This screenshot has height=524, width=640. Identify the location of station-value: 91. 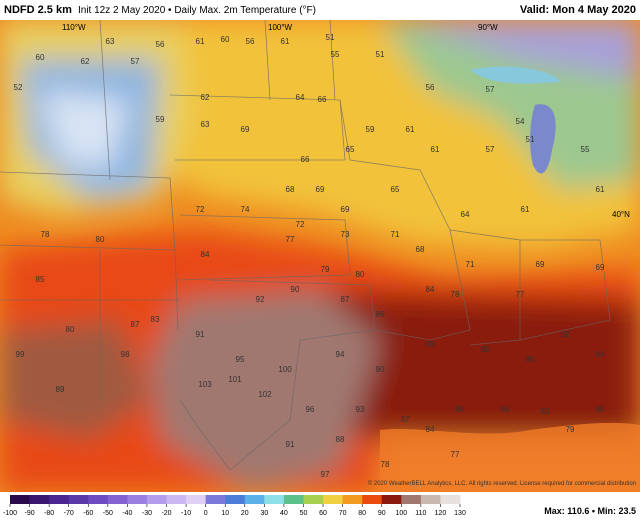
(290, 444).